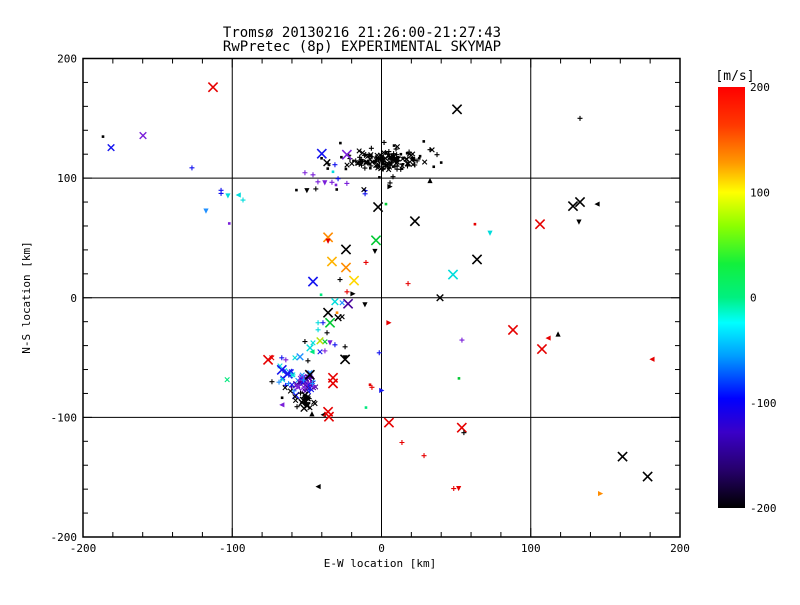  What do you see at coordinates (763, 403) in the screenshot?
I see `colorbar-tick-label: -100` at bounding box center [763, 403].